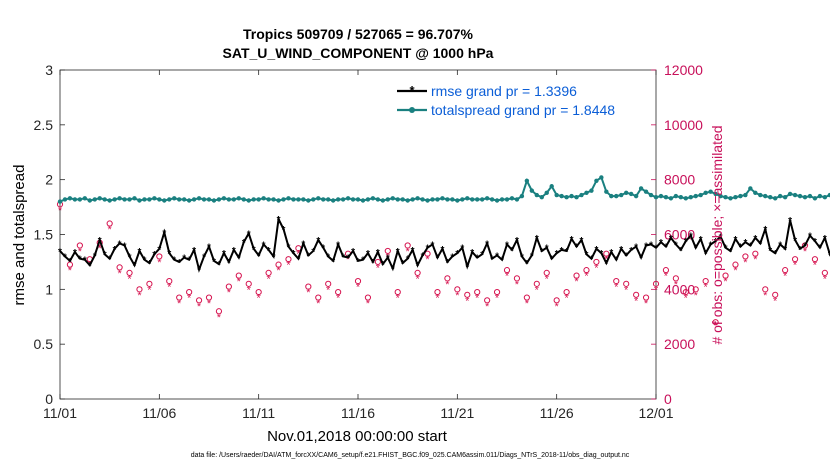  Describe the element at coordinates (44, 344) in the screenshot. I see `y-left-tick-label: 0.5` at that location.